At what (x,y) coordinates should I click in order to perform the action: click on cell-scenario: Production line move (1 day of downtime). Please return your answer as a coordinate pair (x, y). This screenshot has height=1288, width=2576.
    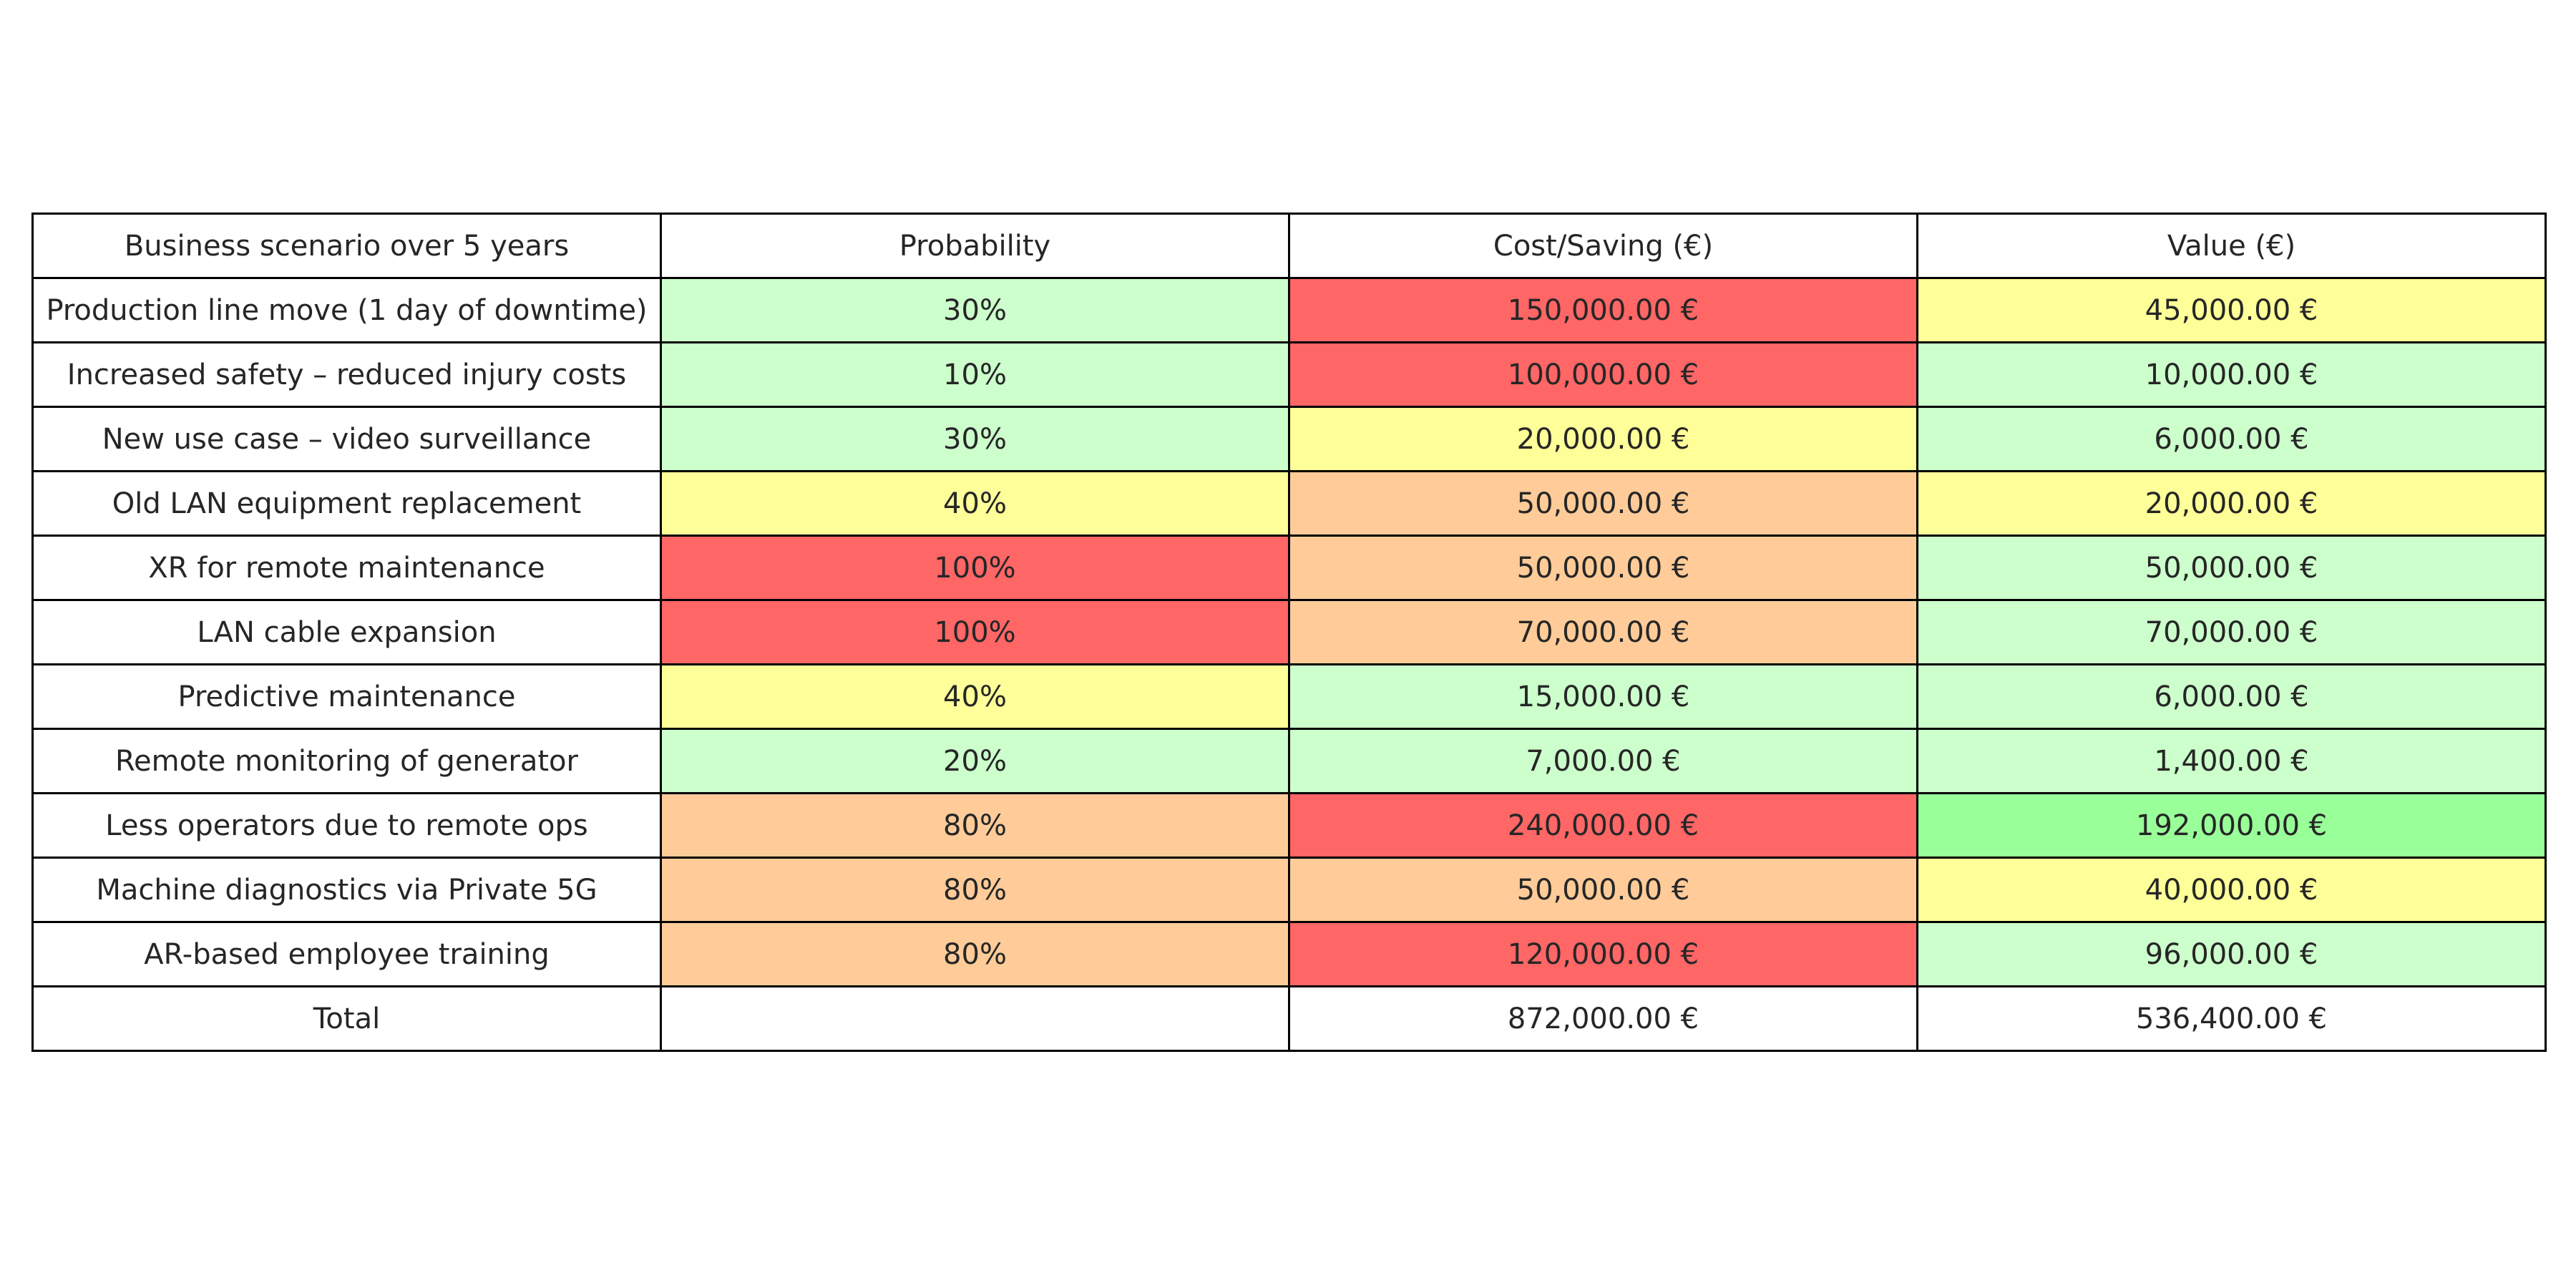
    Looking at the image, I should click on (346, 310).